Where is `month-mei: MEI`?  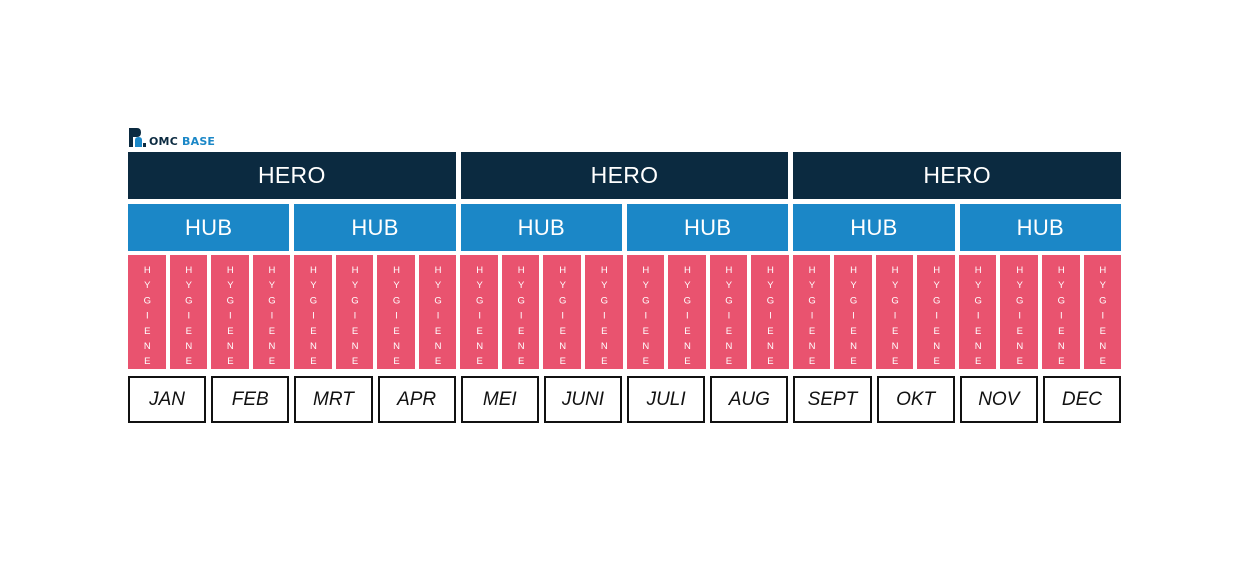
month-mei: MEI is located at coordinates (499, 399).